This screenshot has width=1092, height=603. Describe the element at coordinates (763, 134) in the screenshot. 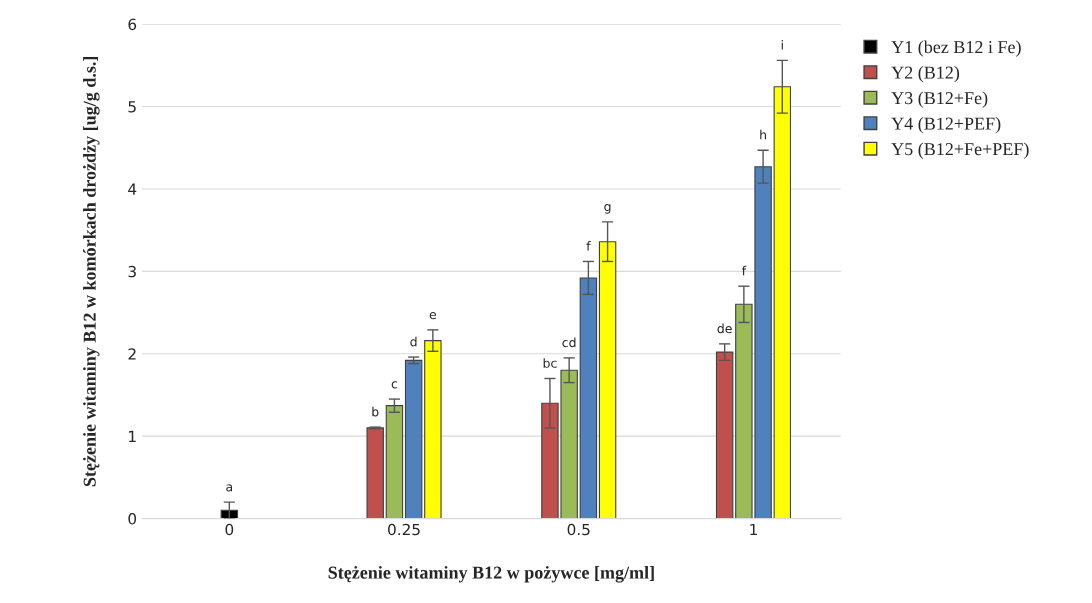

I see `data-label: h` at that location.